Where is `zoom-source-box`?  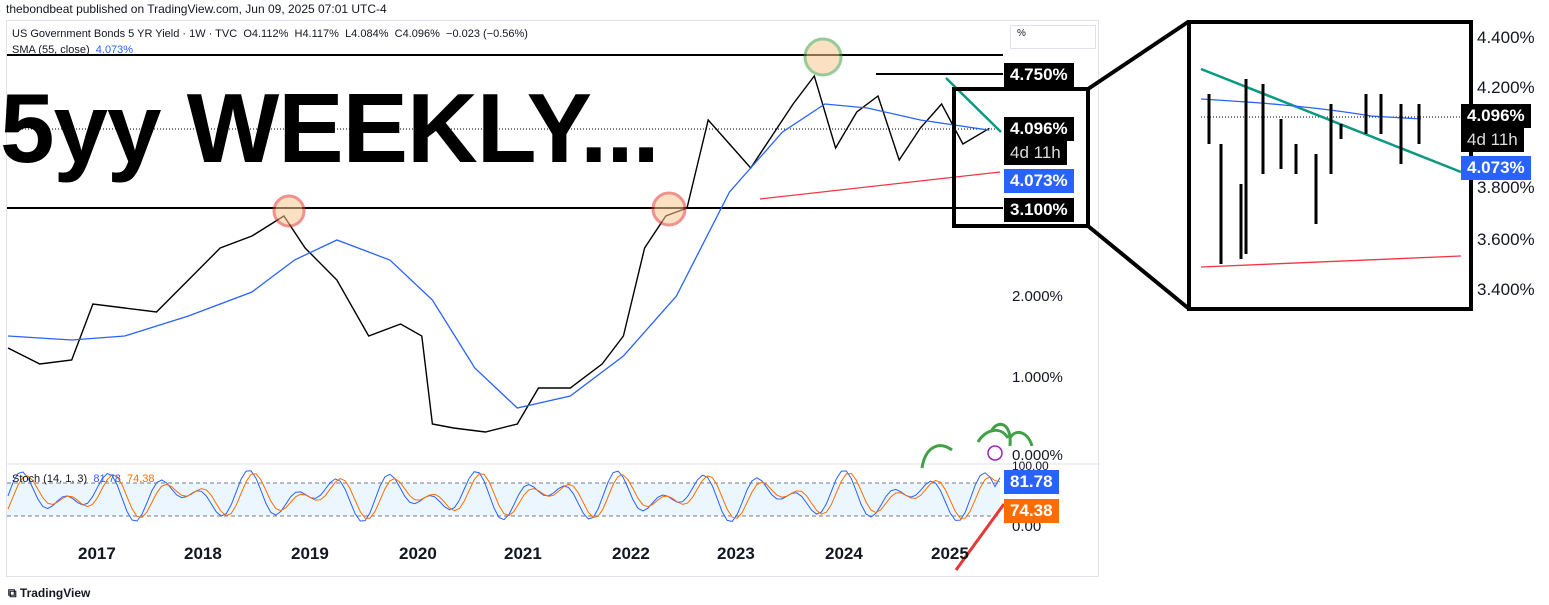 zoom-source-box is located at coordinates (1021, 157).